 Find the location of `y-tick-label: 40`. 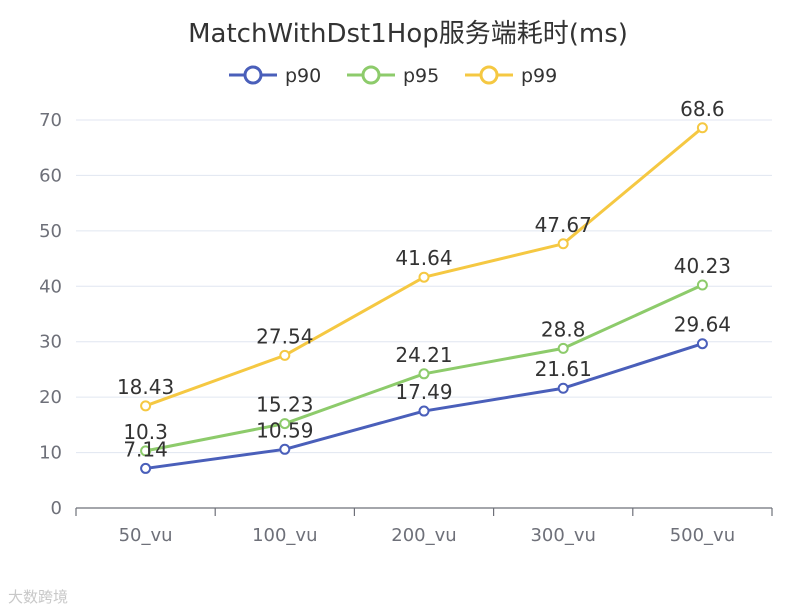

y-tick-label: 40 is located at coordinates (50, 286).